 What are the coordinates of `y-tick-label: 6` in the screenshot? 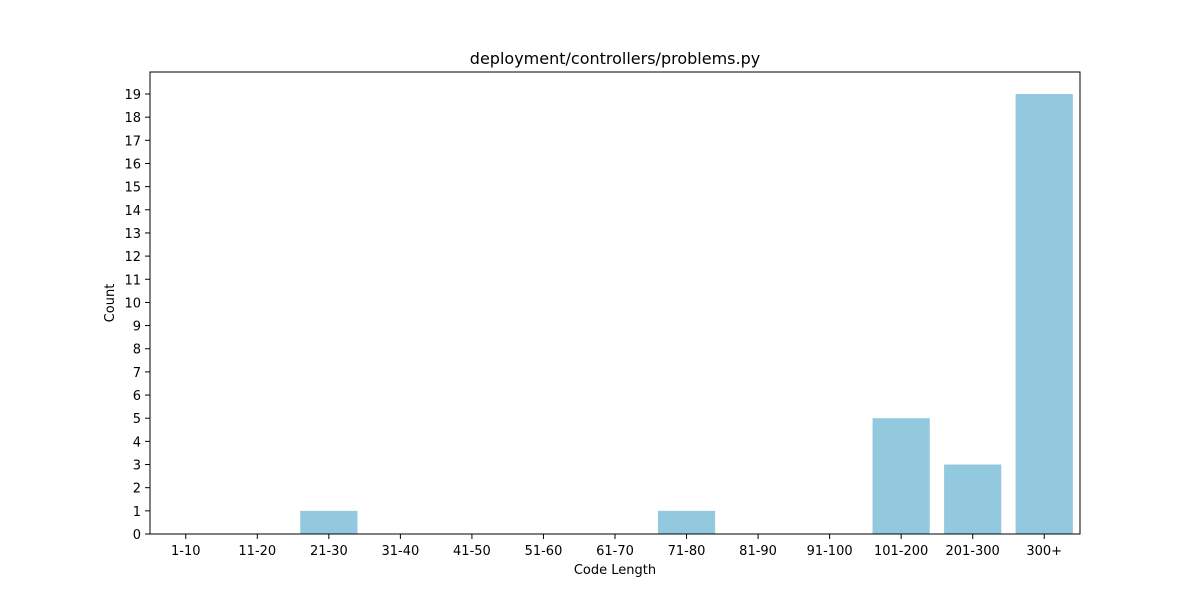 It's located at (137, 396).